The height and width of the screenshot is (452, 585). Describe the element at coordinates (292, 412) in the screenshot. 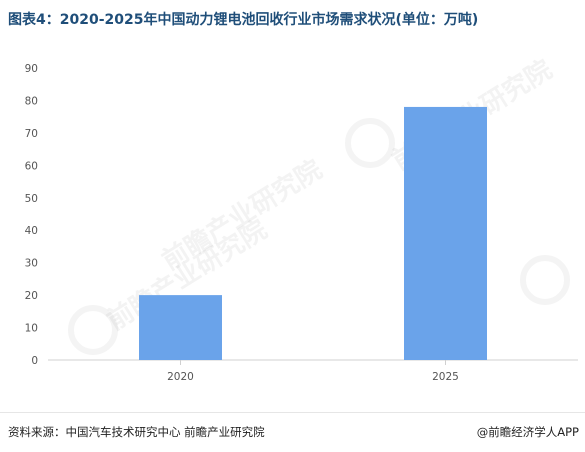

I see `footer-divider` at that location.